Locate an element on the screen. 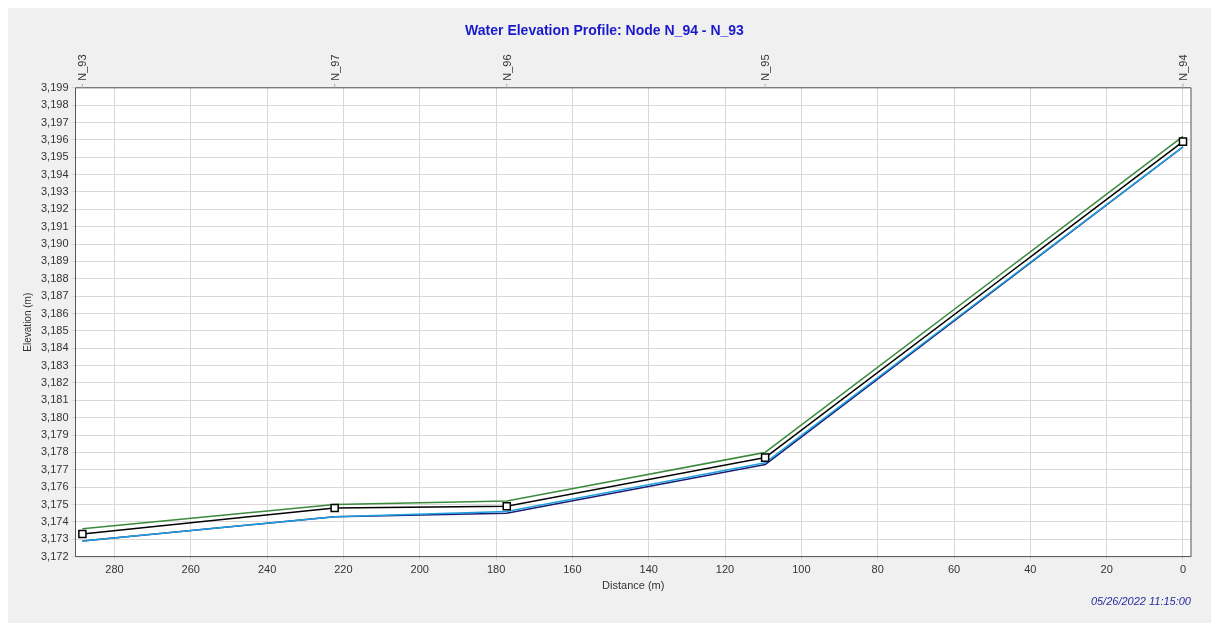 The height and width of the screenshot is (631, 1219). y-tick-label: 3,198 is located at coordinates (55, 104).